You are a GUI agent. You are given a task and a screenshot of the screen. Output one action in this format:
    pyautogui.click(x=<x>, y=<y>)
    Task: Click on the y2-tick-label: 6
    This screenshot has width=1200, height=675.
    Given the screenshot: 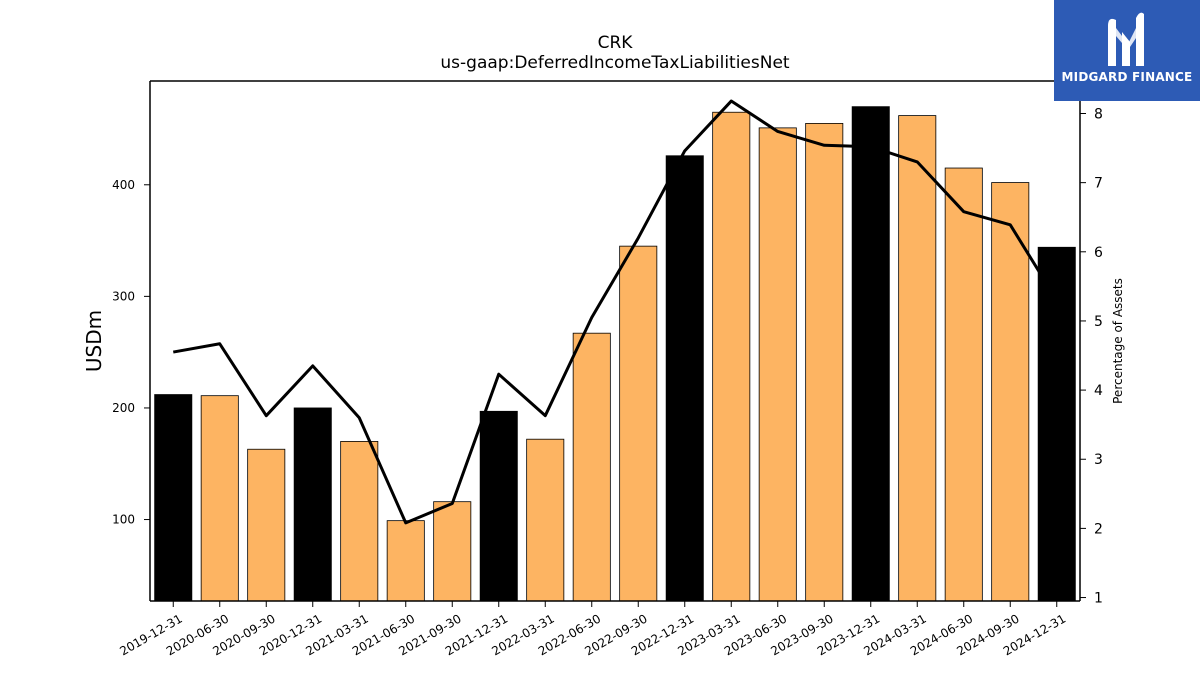 What is the action you would take?
    pyautogui.click(x=1098, y=253)
    